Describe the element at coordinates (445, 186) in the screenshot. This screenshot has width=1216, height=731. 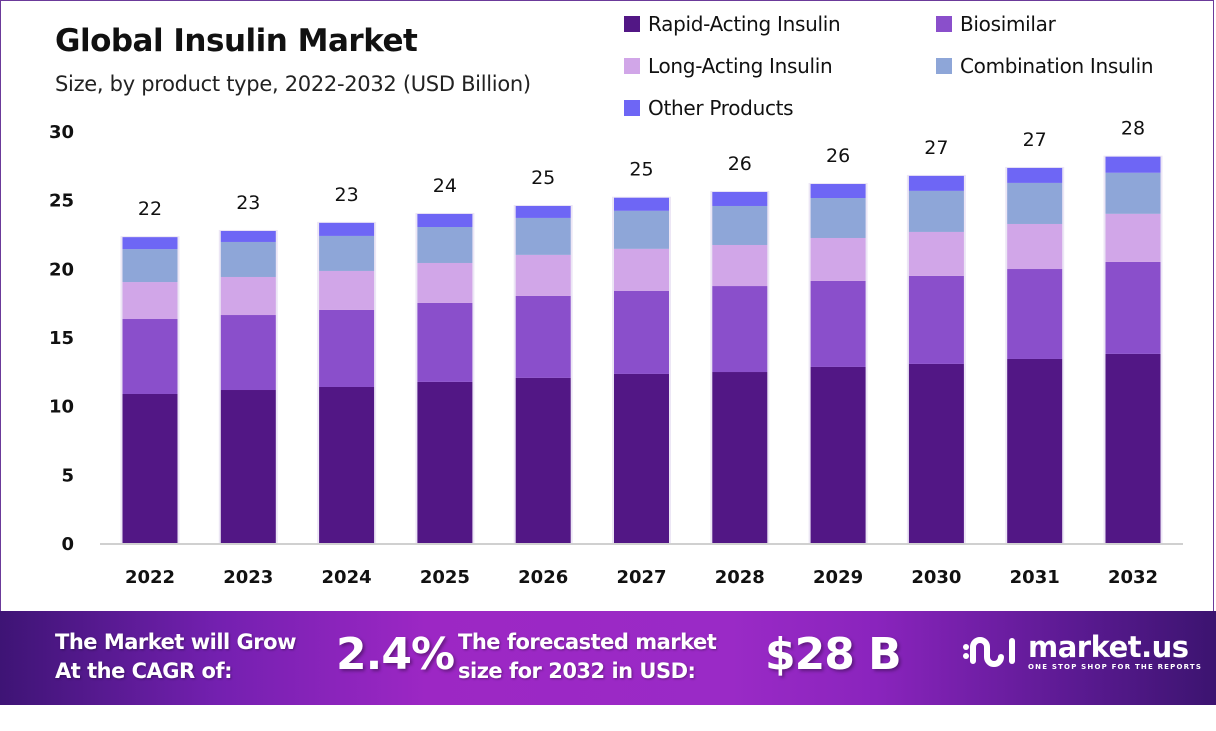
I see `total-label: 24` at that location.